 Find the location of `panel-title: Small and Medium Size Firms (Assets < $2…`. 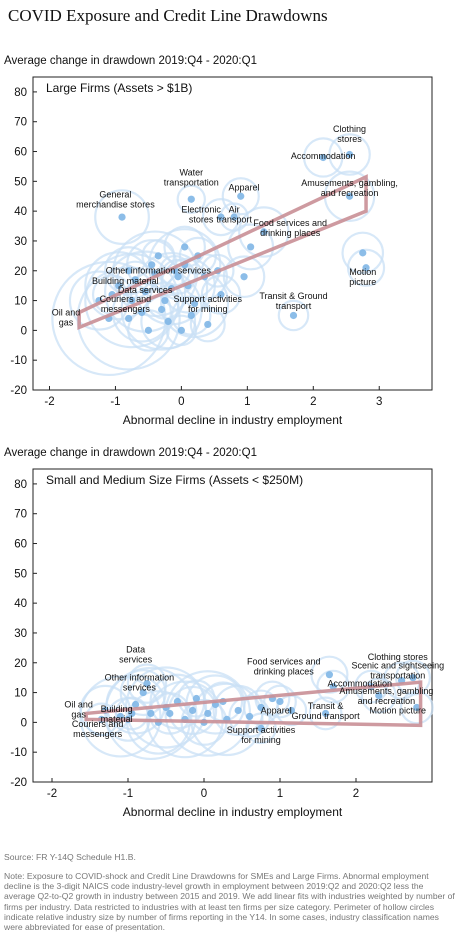

panel-title: Small and Medium Size Firms (Assets < $2… is located at coordinates (174, 480).